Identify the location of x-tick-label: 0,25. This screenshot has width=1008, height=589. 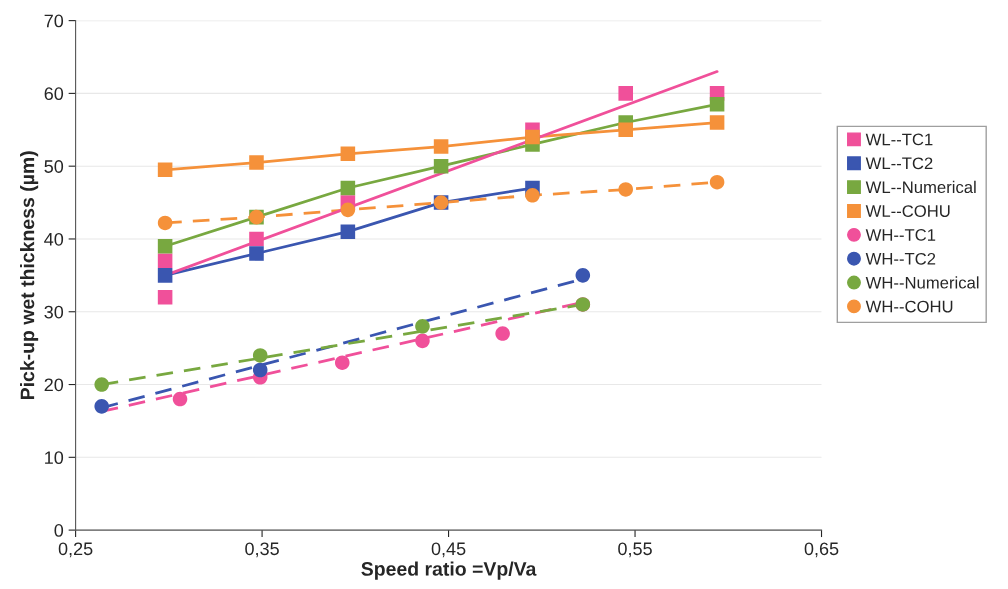
(75, 550).